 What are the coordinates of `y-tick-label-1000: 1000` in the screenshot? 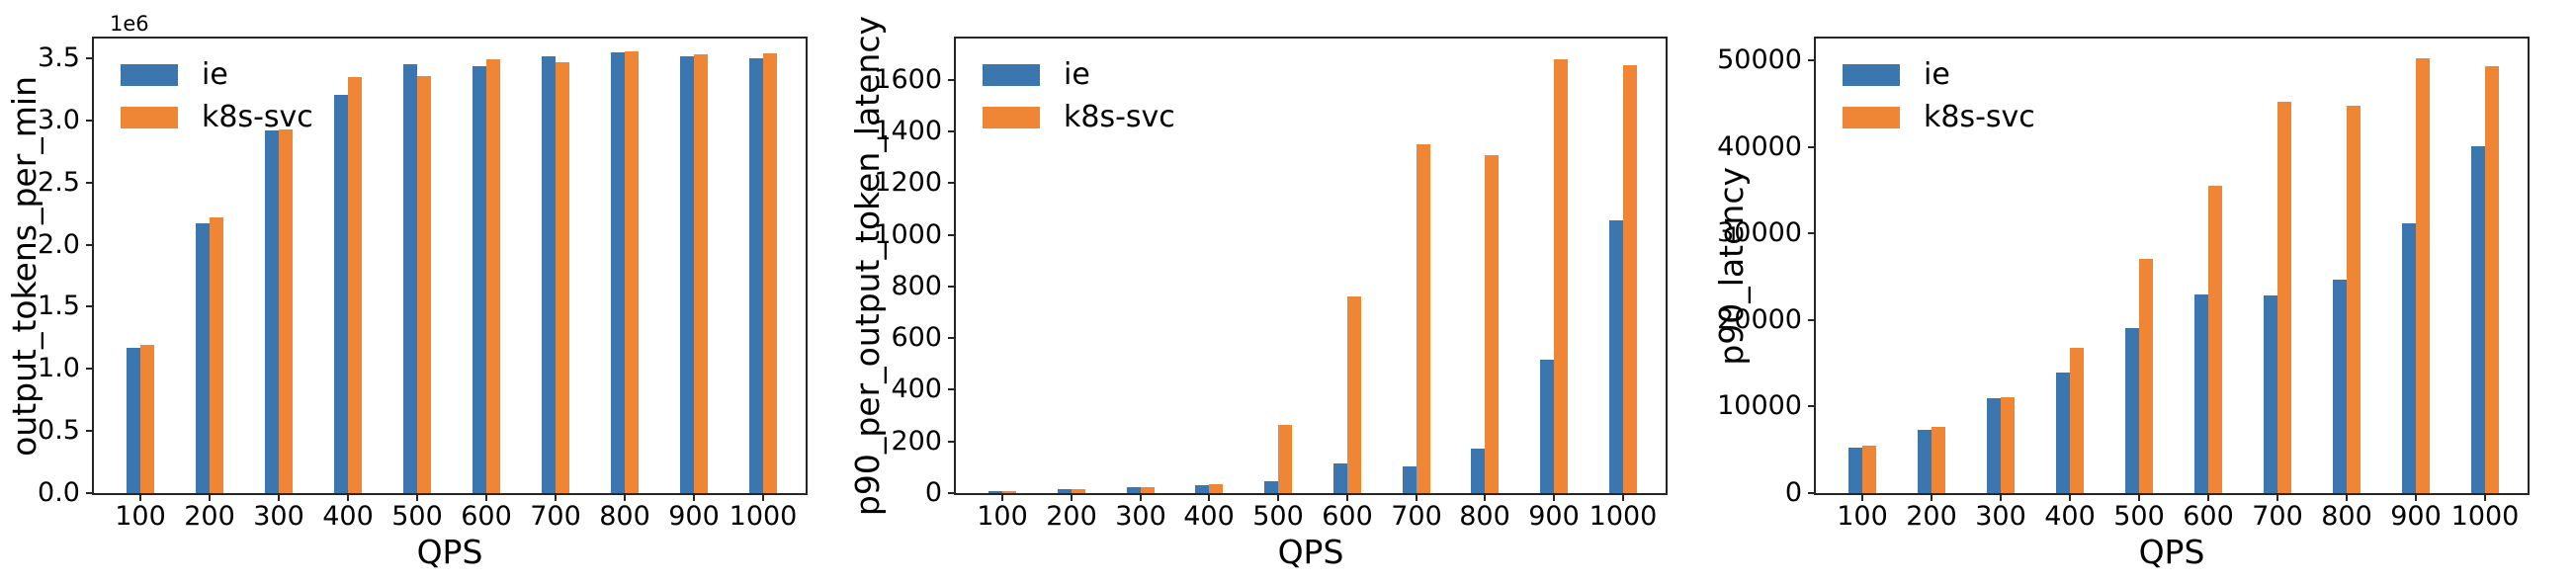 It's located at (908, 234).